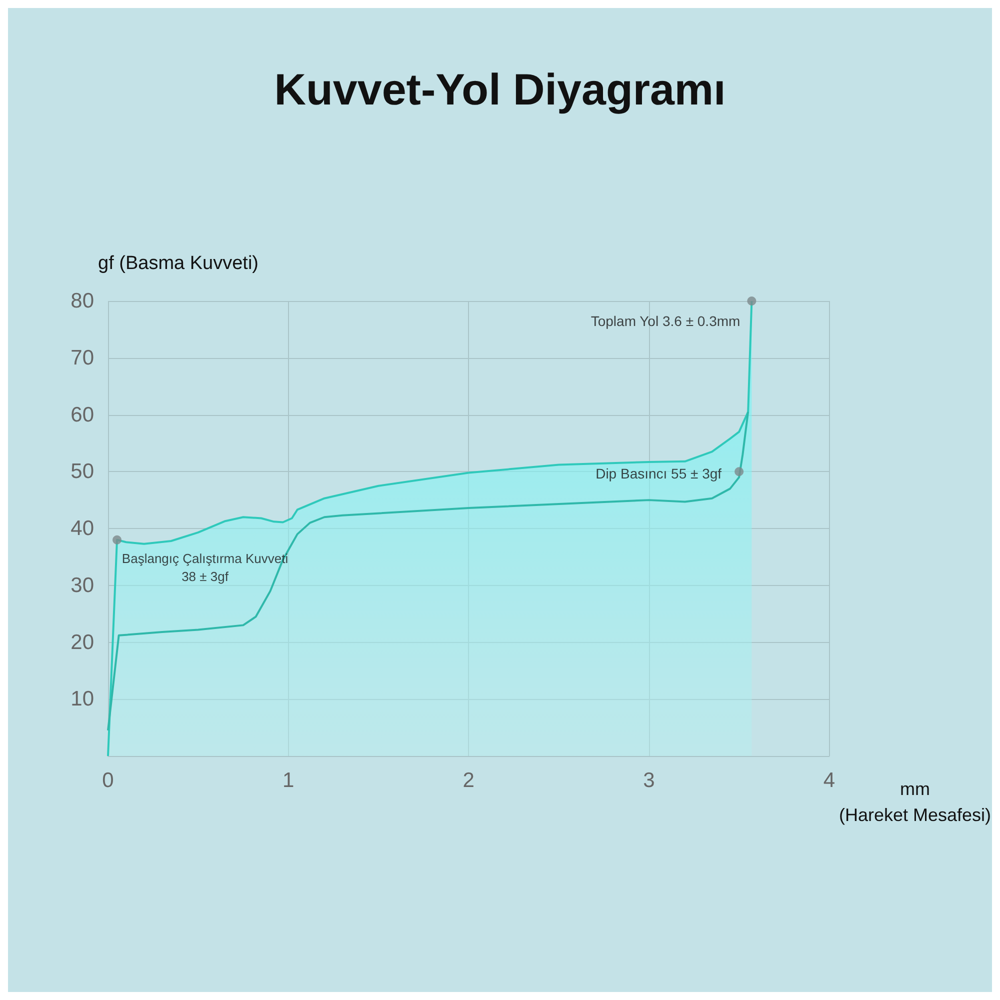 This screenshot has height=1000, width=1000. Describe the element at coordinates (82, 585) in the screenshot. I see `y-tick-label: 30` at that location.